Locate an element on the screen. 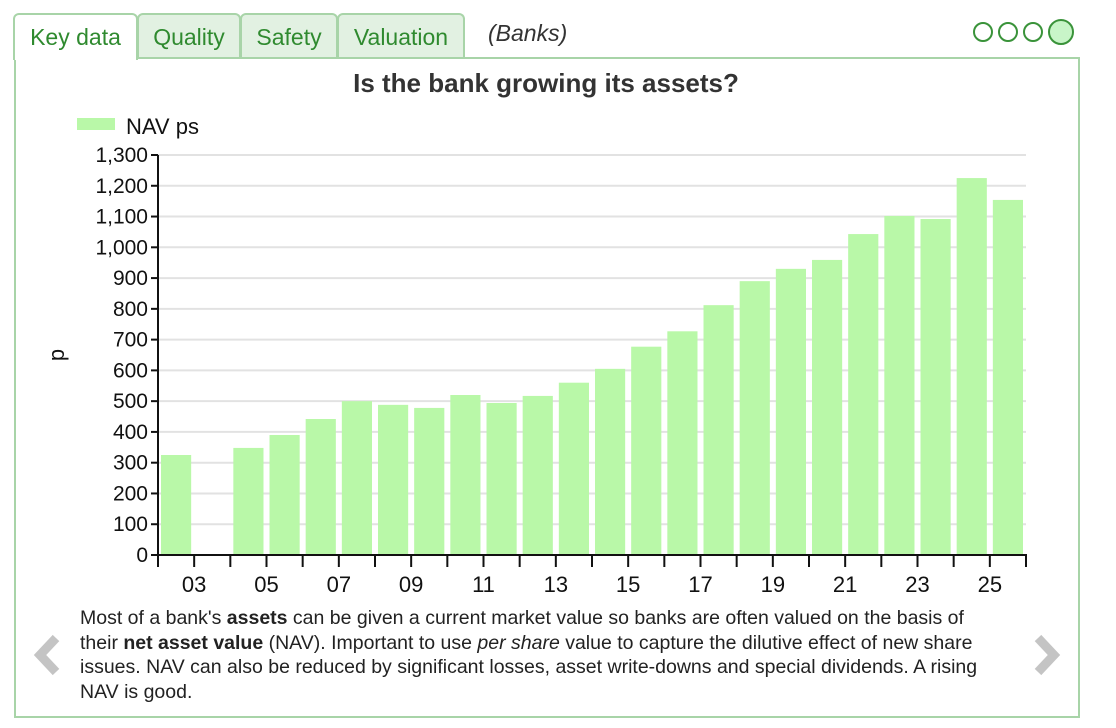 The image size is (1116, 728). description-part: net asset value is located at coordinates (193, 642).